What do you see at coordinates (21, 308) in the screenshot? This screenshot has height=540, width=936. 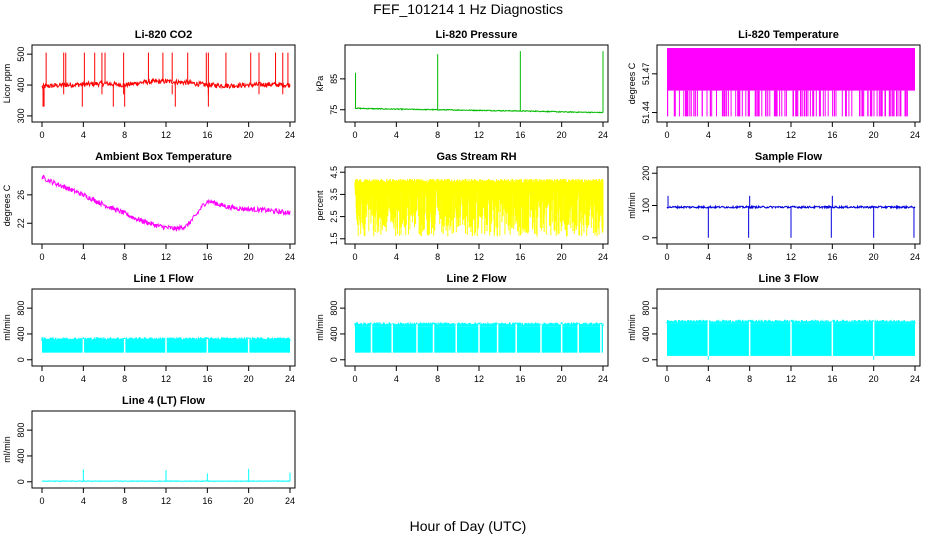 I see `y-tick-label: 800` at bounding box center [21, 308].